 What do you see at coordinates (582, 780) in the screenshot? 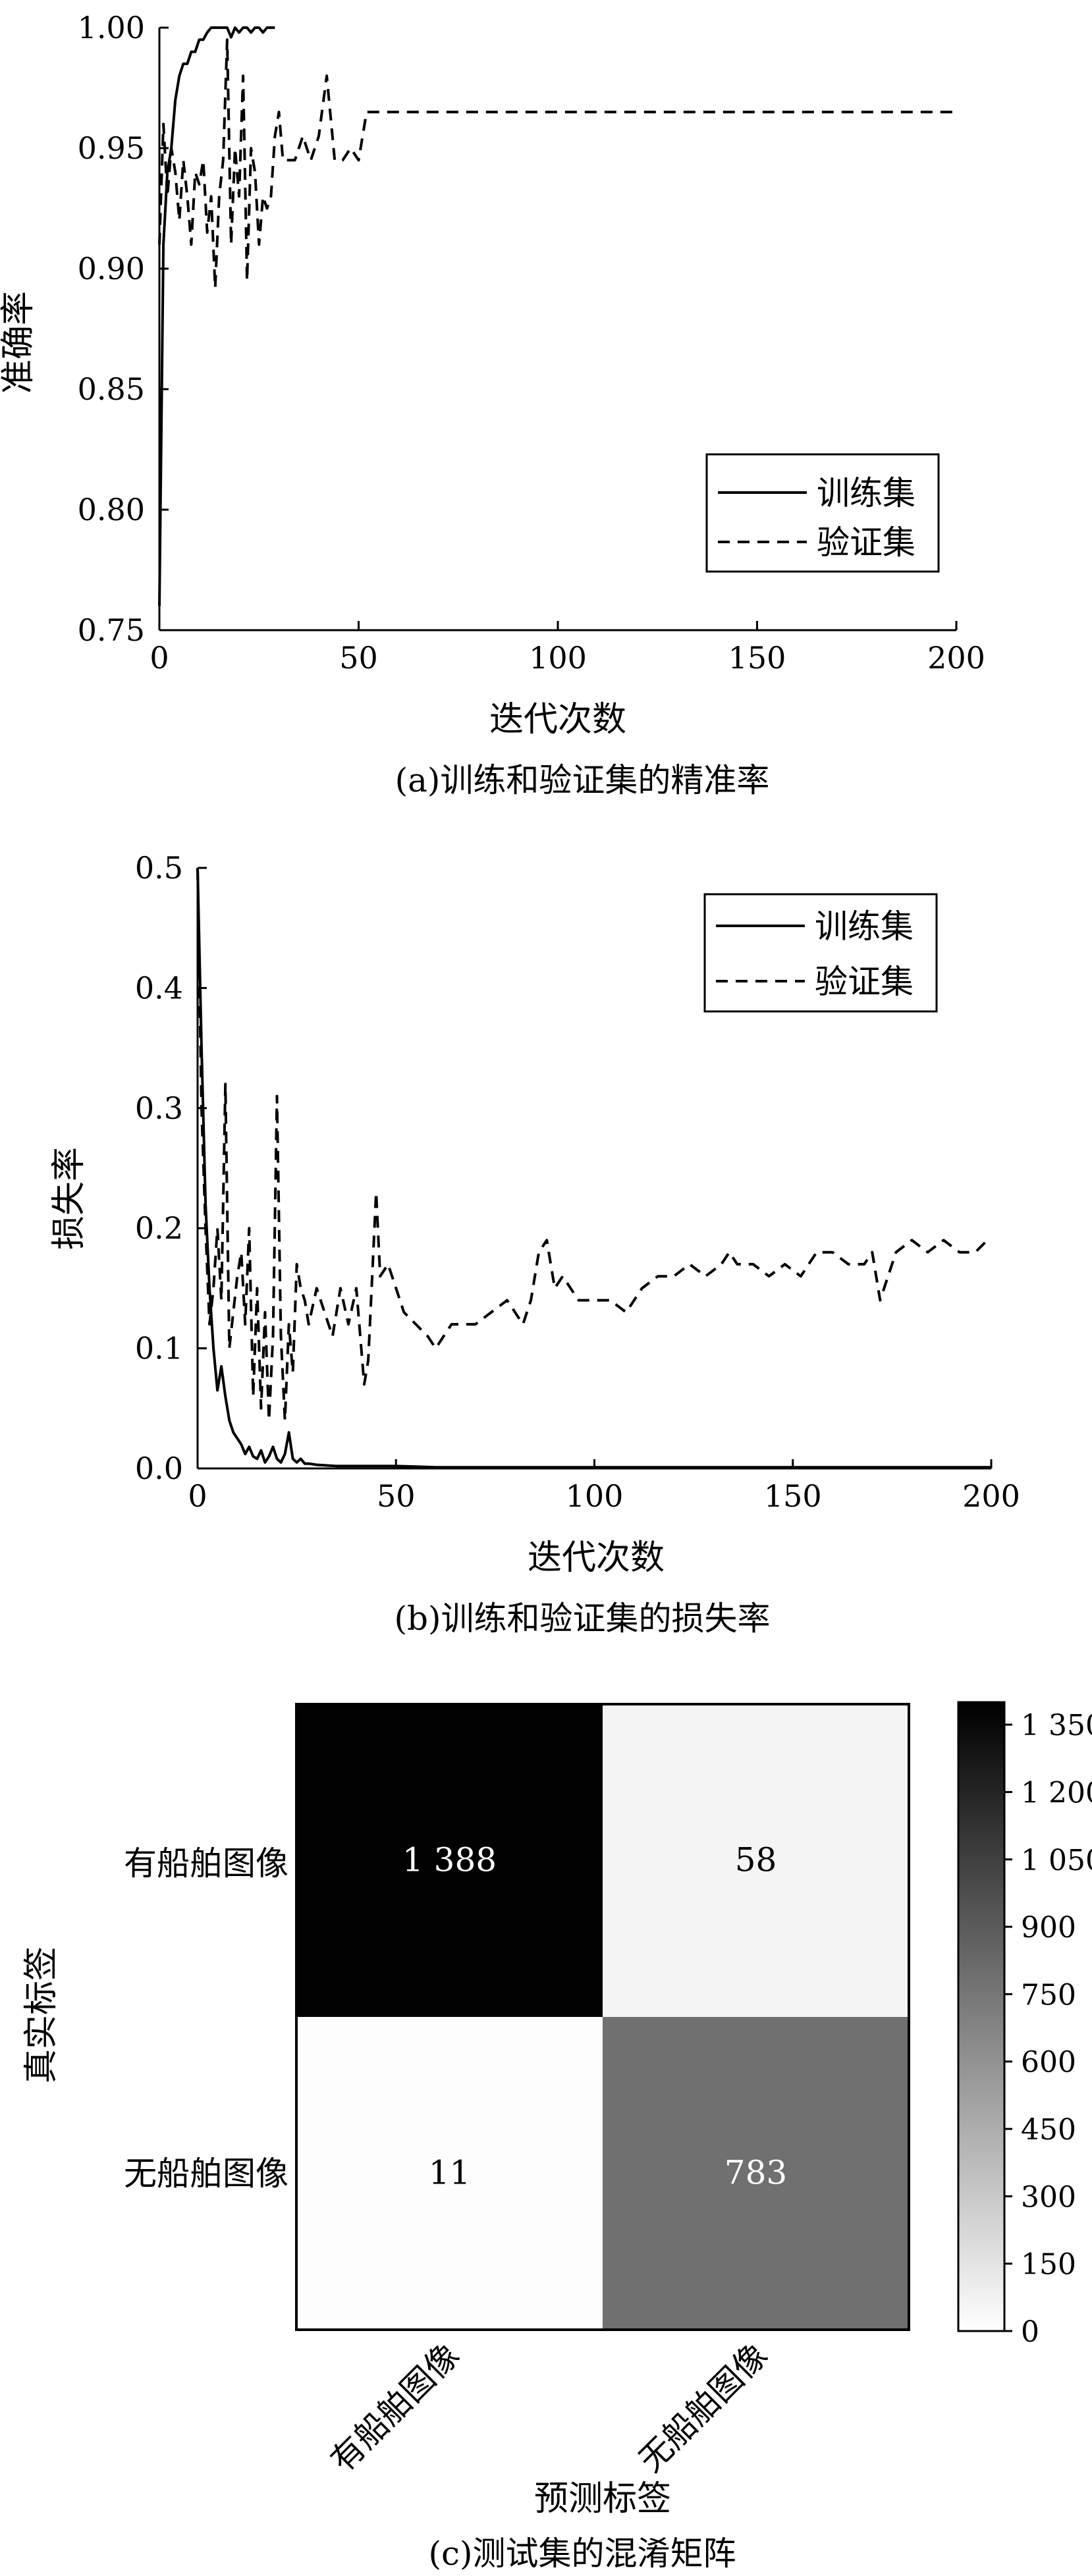
I see `accuracy-caption: (a)训练和验证集的精准率` at bounding box center [582, 780].